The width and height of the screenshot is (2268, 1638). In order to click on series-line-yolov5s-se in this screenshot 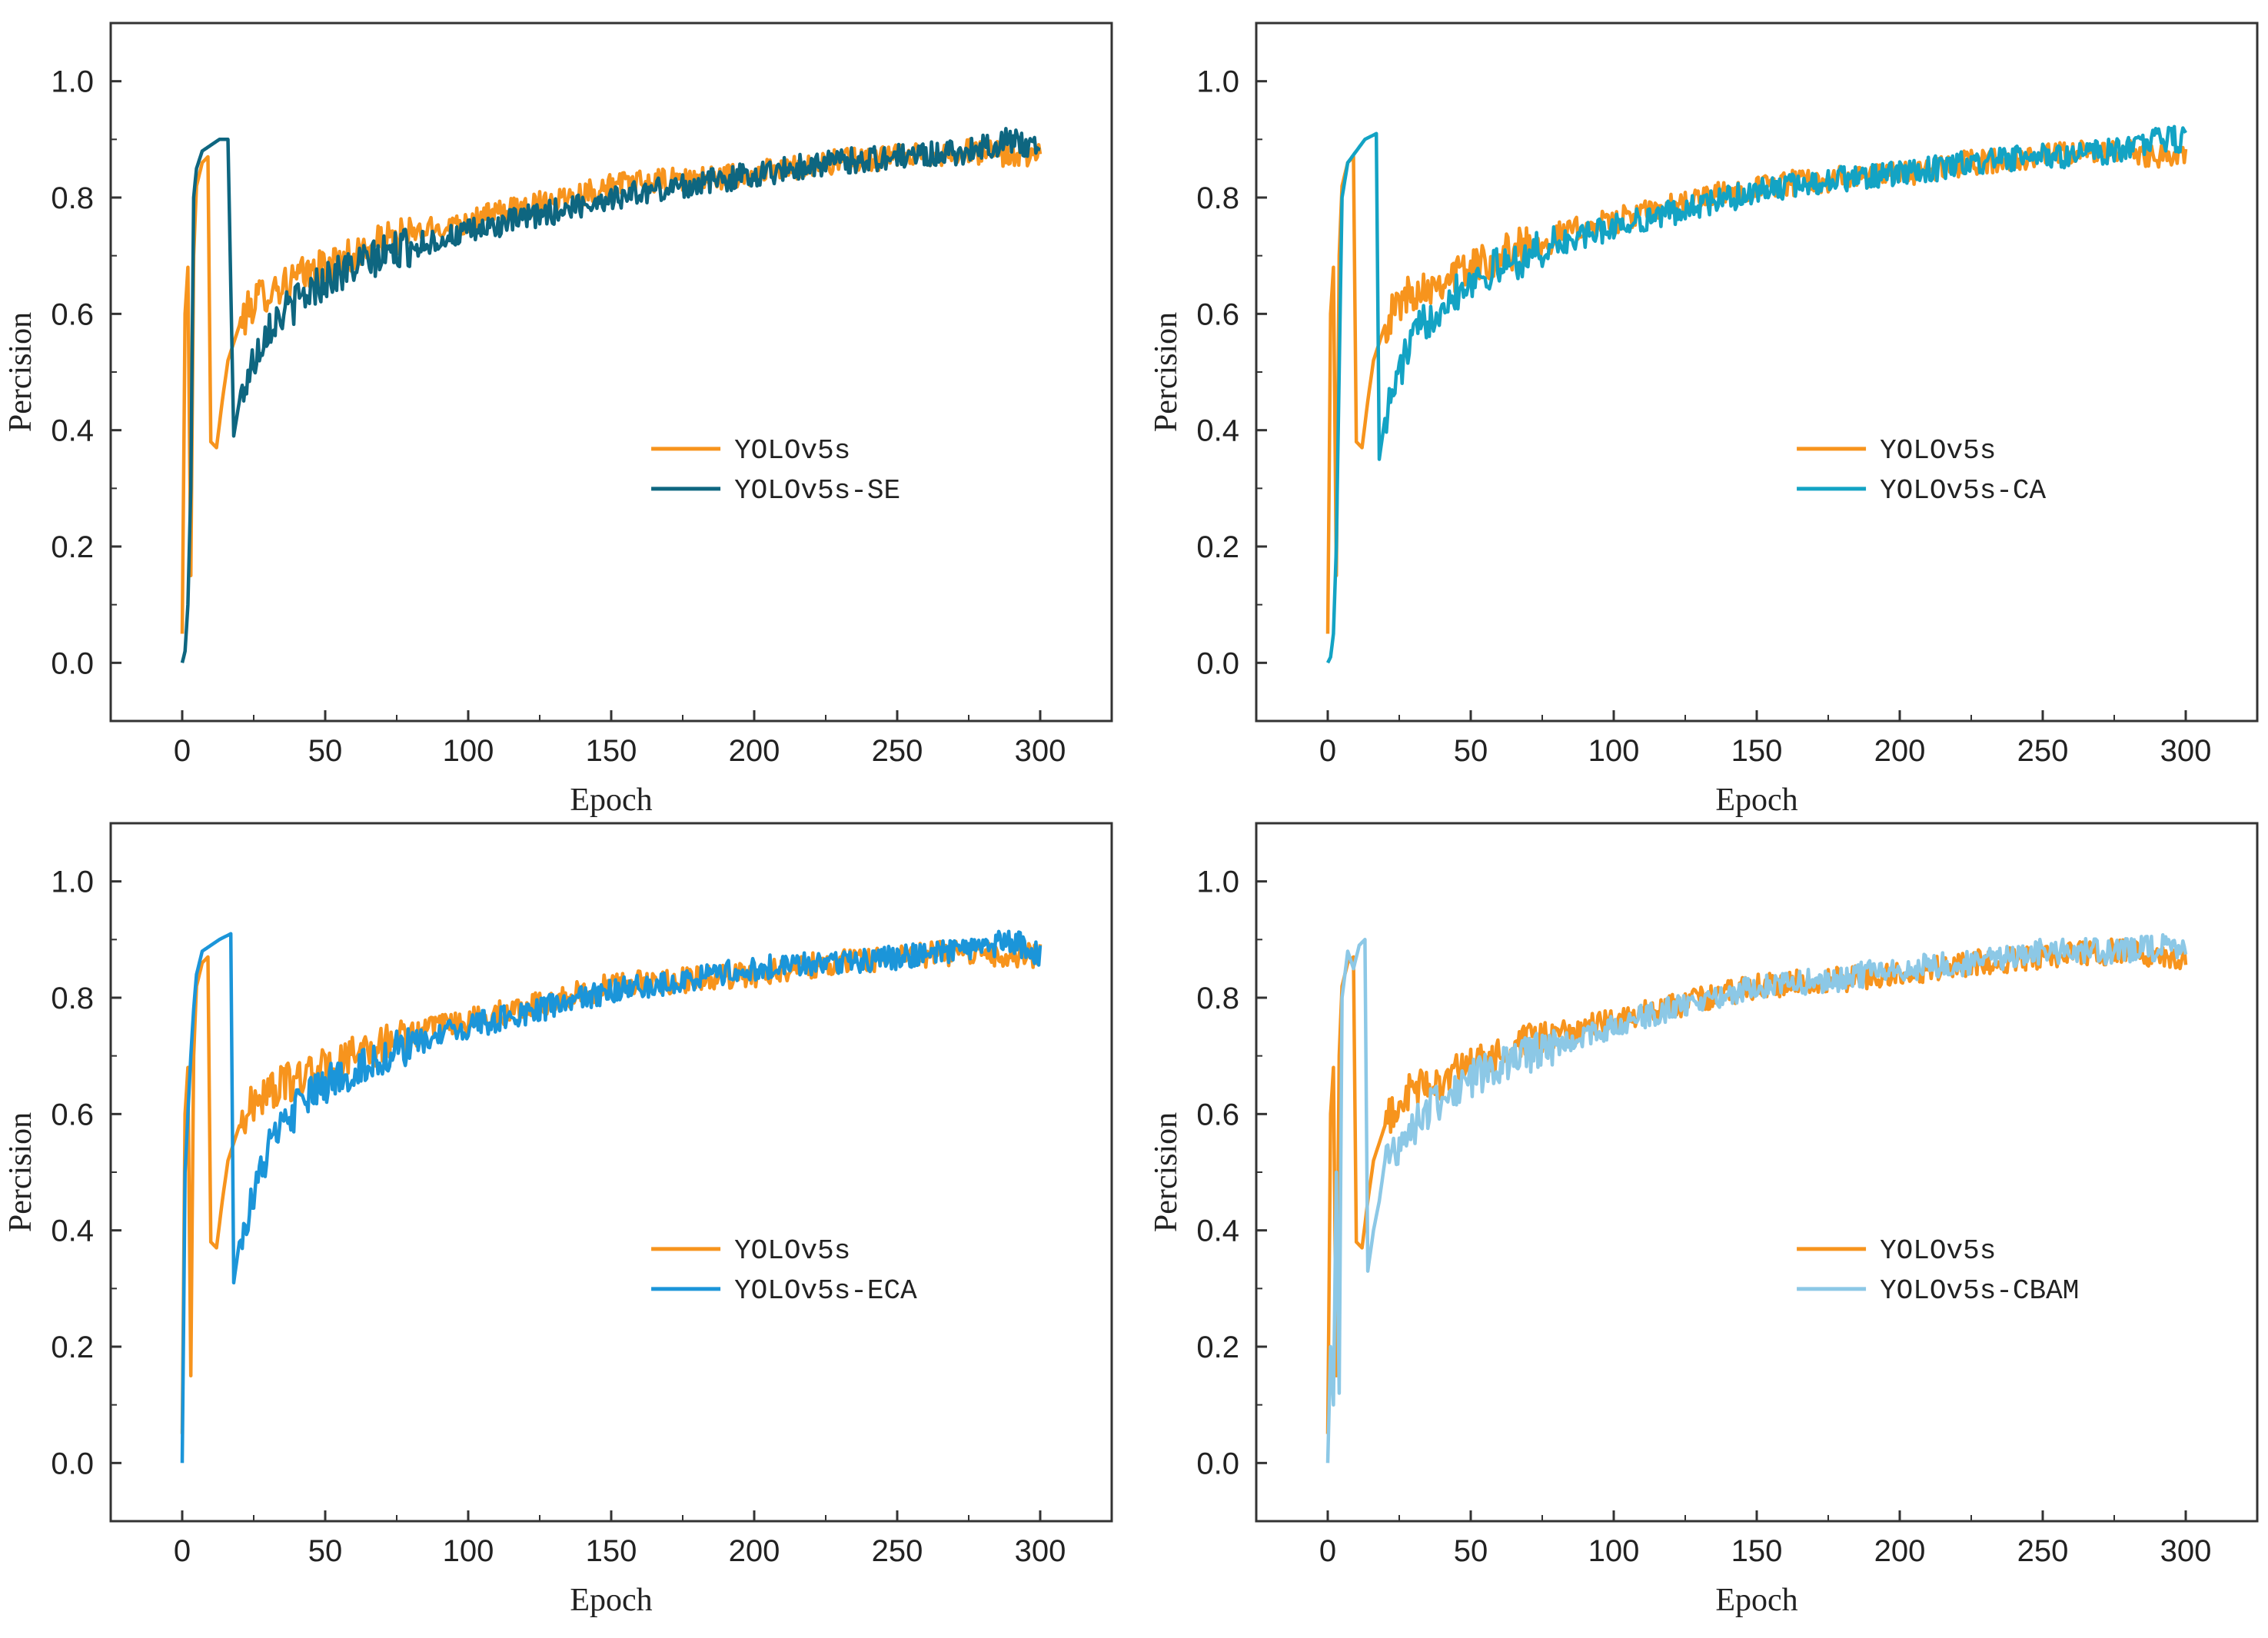, I will do `click(610, 395)`.